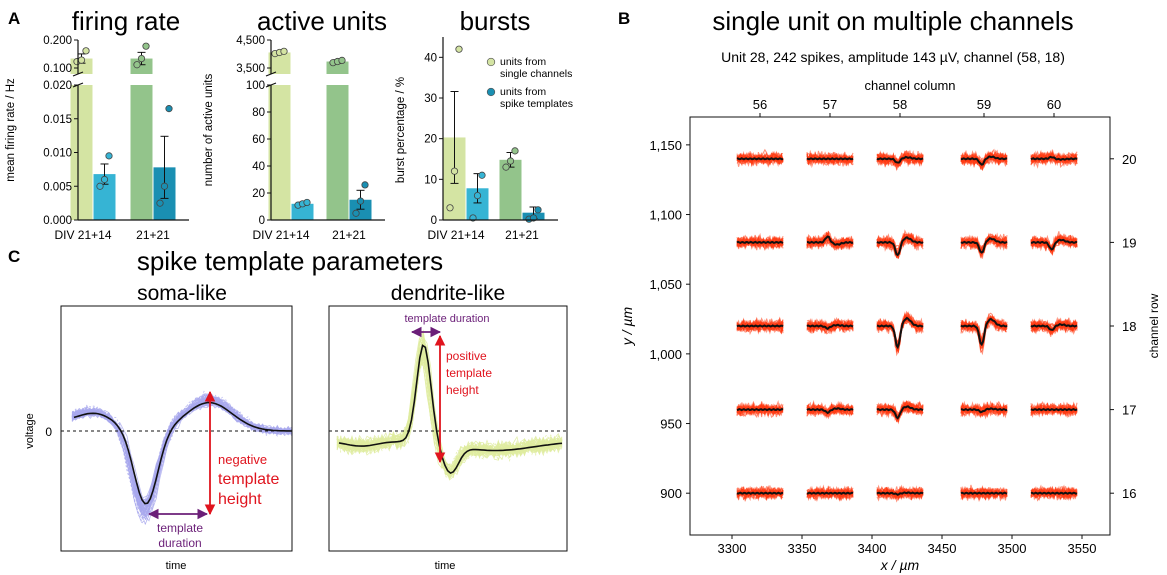  What do you see at coordinates (1054, 104) in the screenshot?
I see `column-tick-label: 60` at bounding box center [1054, 104].